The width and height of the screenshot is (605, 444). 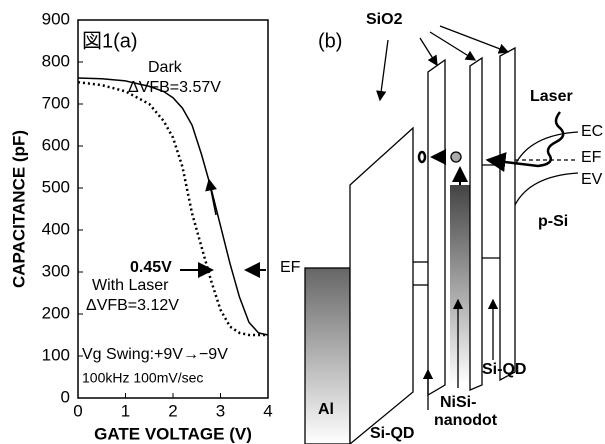 I want to click on x-tick-label: 0, so click(x=77, y=410).